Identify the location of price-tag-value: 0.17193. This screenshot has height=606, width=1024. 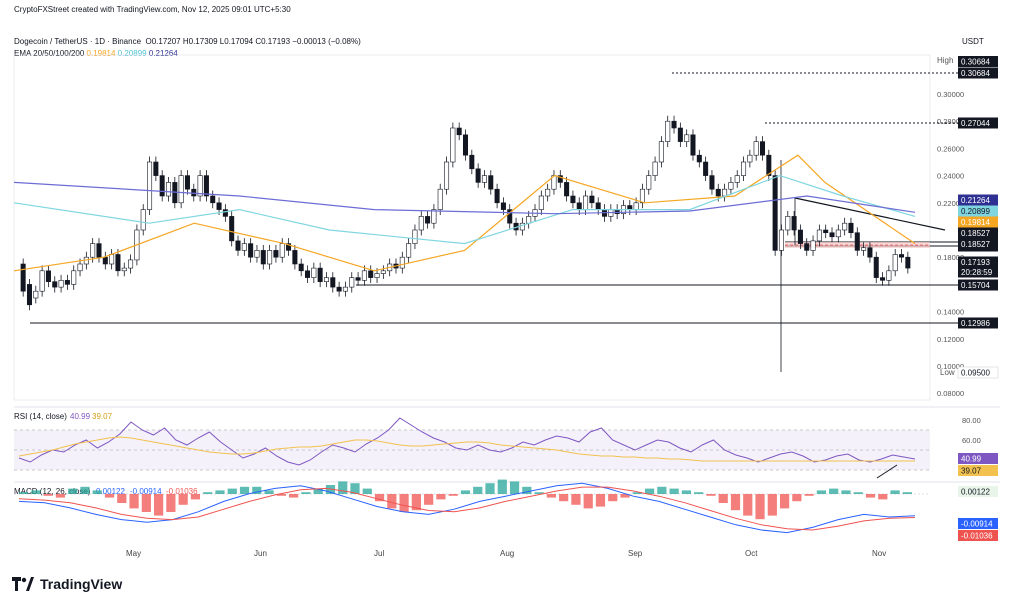
(975, 262).